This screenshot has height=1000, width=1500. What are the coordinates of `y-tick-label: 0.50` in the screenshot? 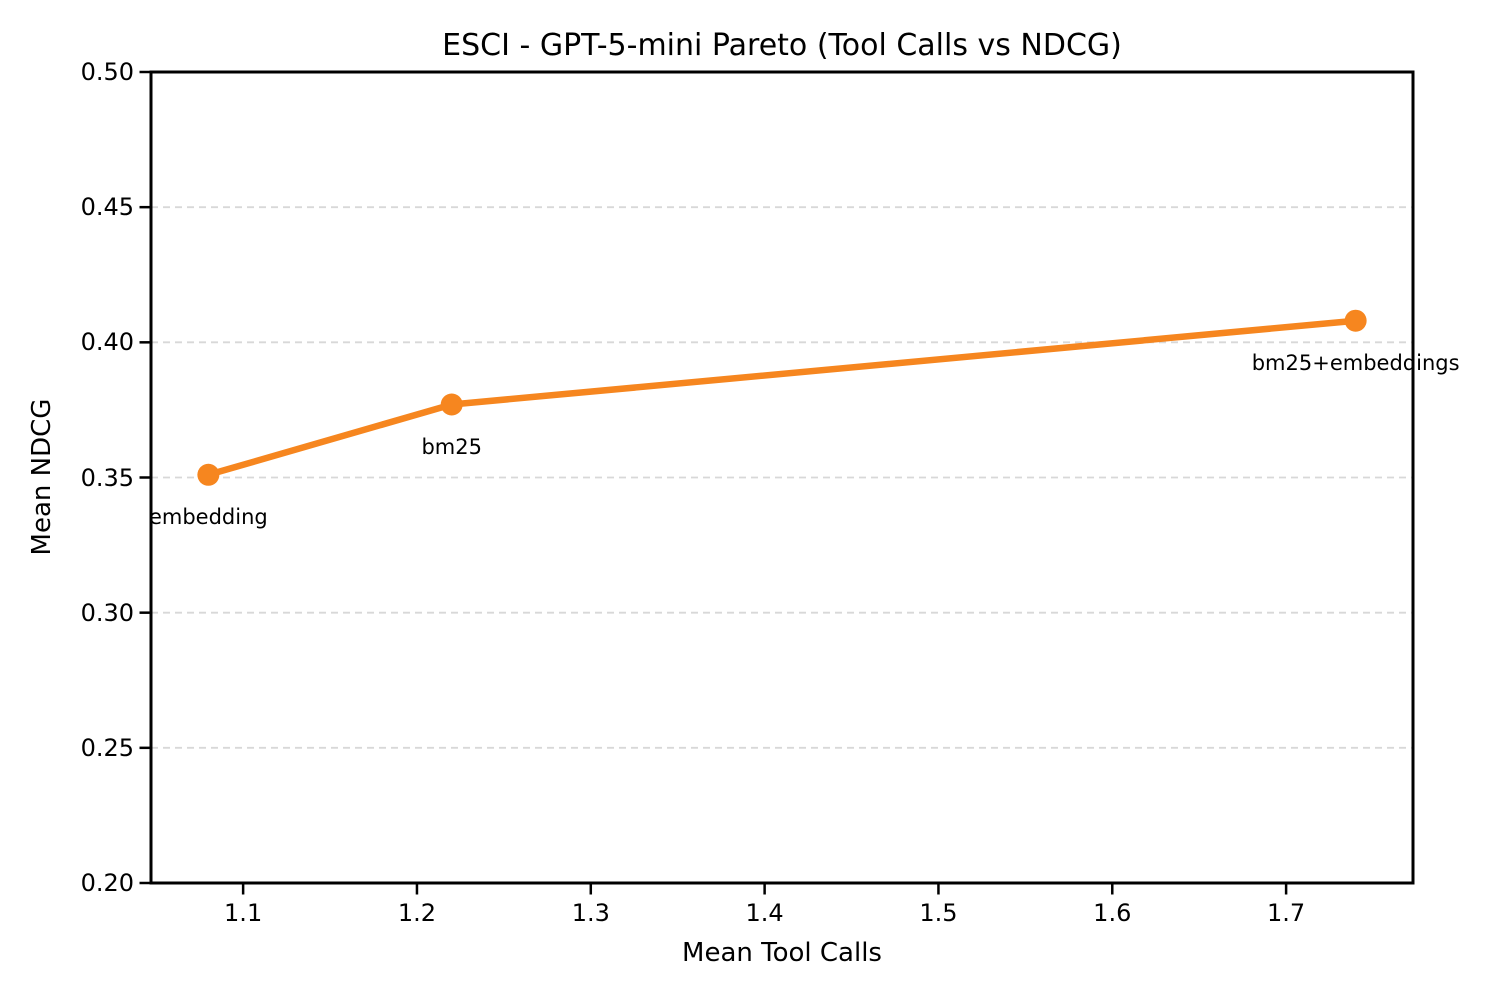 It's located at (107, 72).